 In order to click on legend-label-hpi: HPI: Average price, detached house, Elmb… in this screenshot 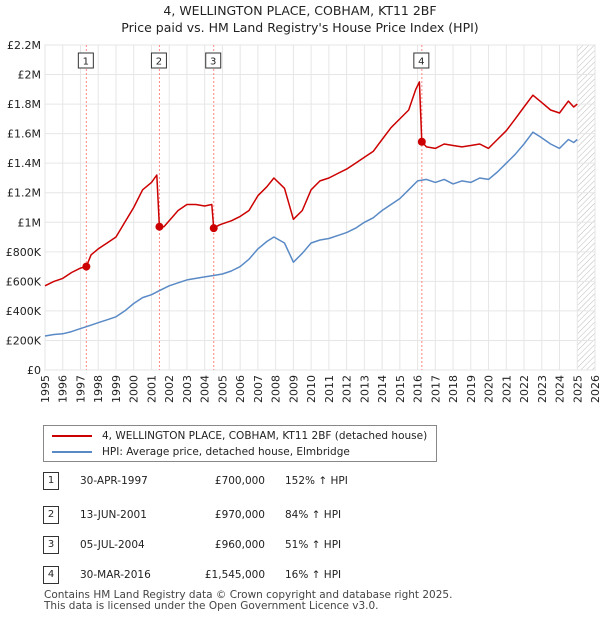, I will do `click(226, 452)`.